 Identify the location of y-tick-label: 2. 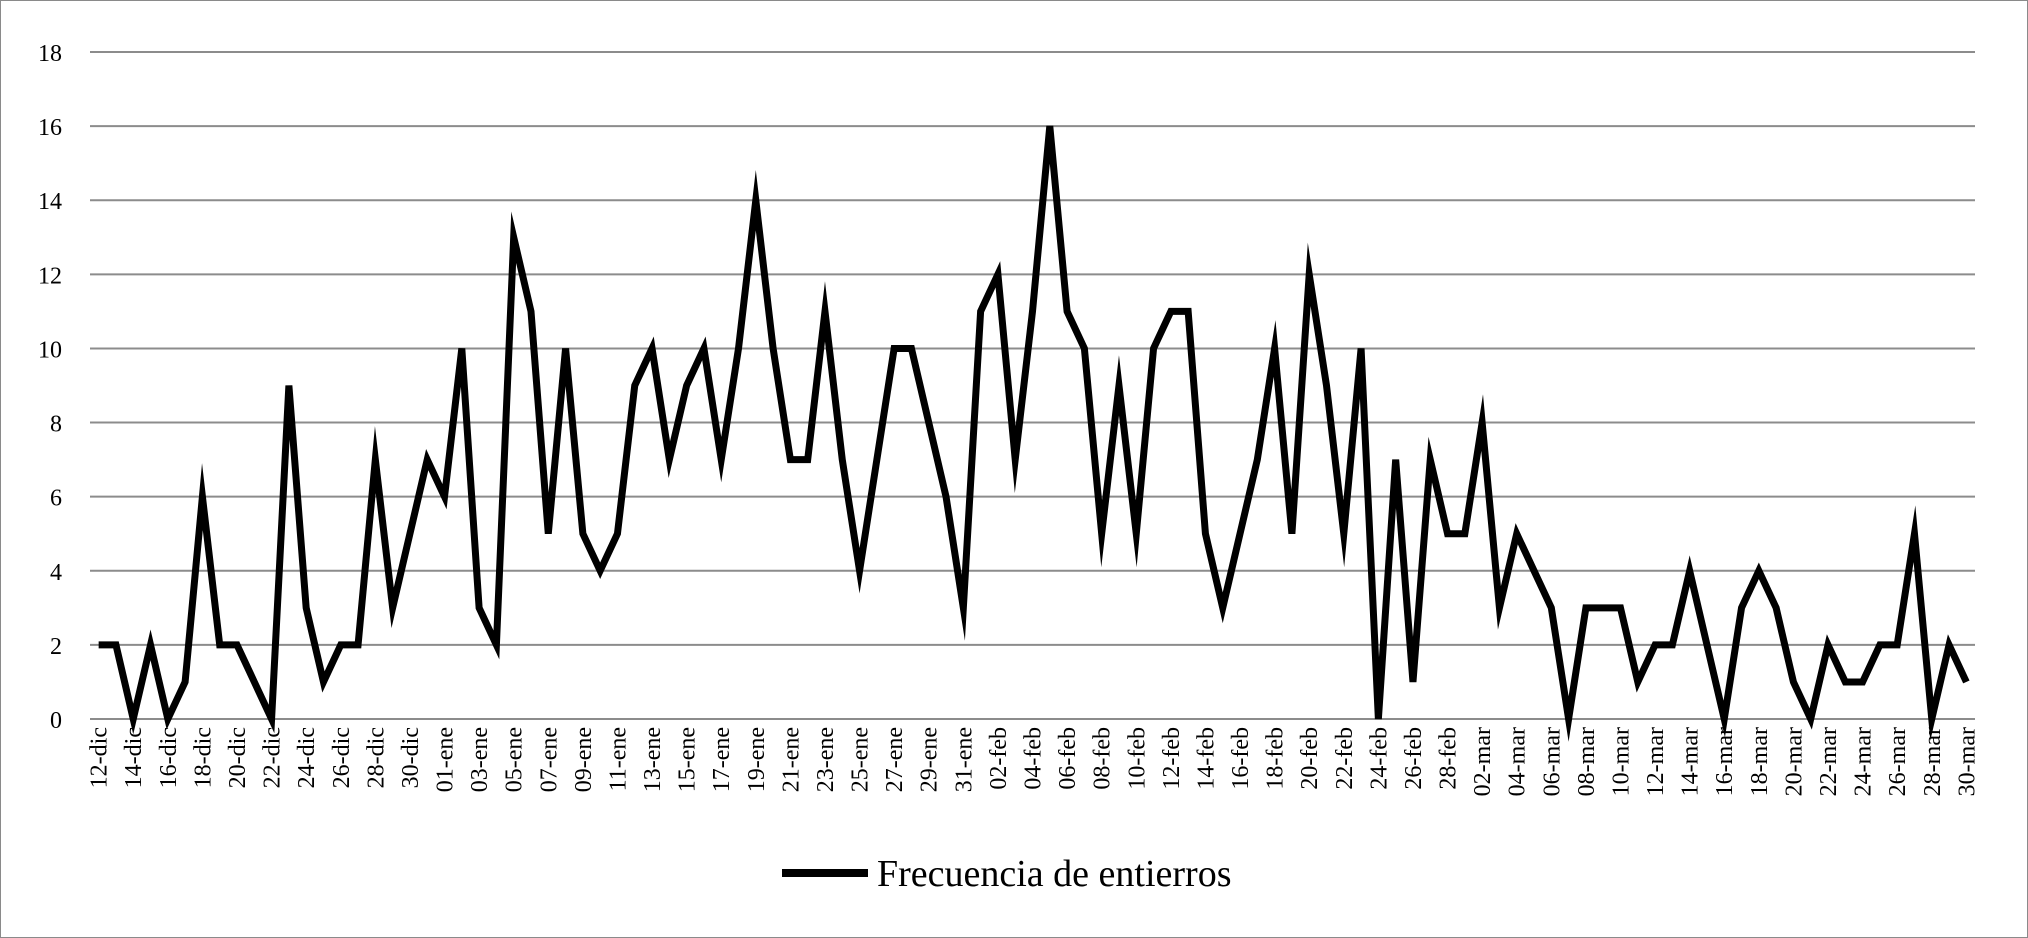
(56, 647).